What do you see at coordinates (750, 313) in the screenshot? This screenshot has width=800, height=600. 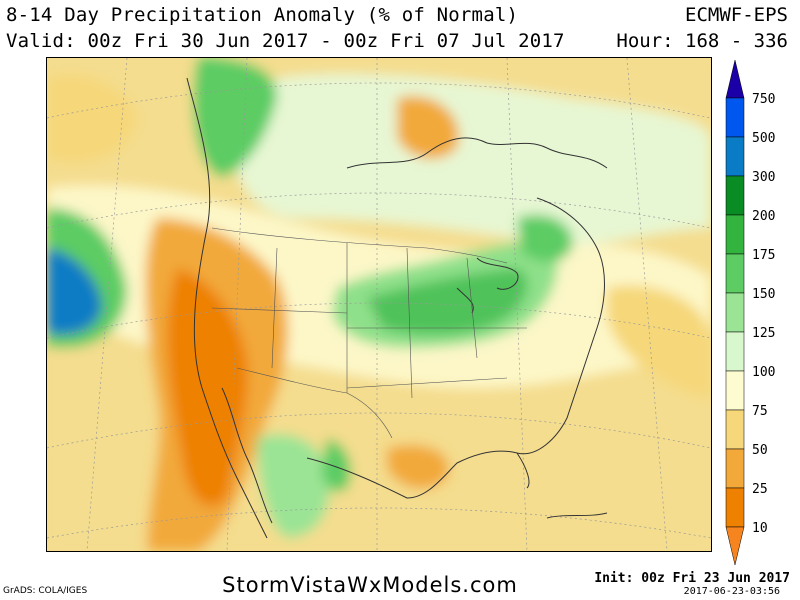 I see `colorbar-legend: 750 500 300 200 175 150 125 100 75 50 25 10` at bounding box center [750, 313].